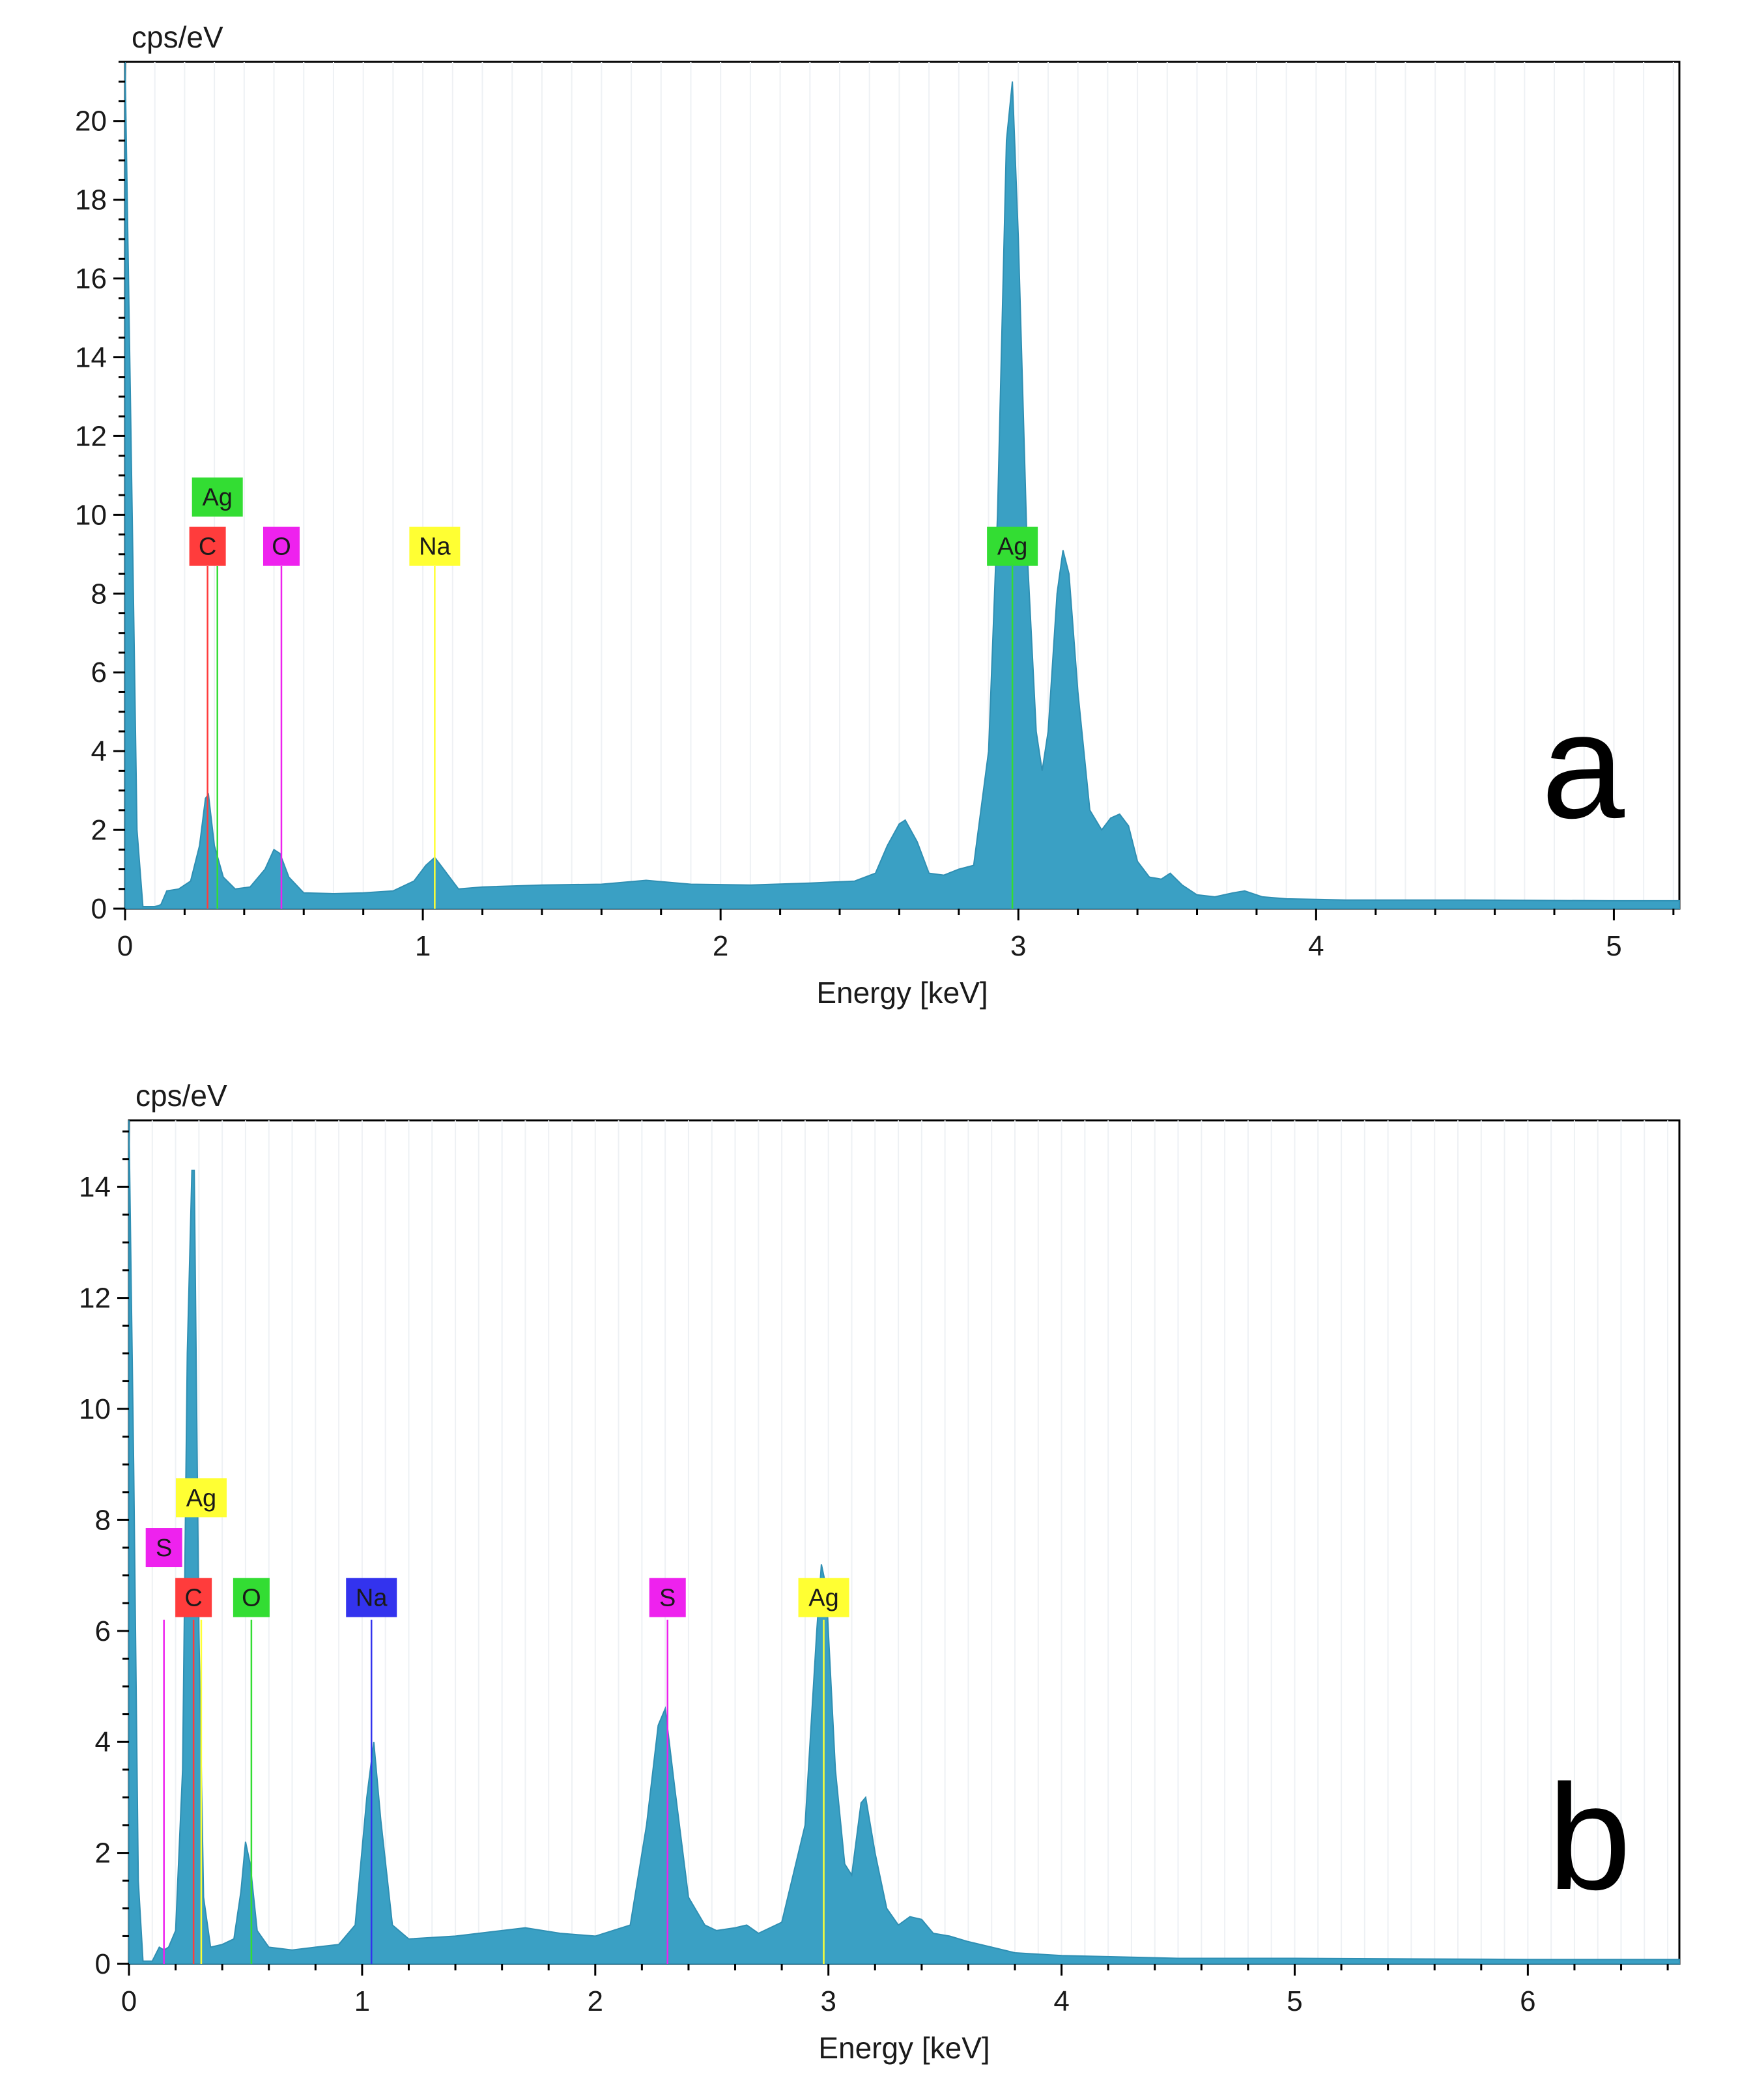 The width and height of the screenshot is (1738, 2100). What do you see at coordinates (1589, 1837) in the screenshot?
I see `panel-label: b` at bounding box center [1589, 1837].